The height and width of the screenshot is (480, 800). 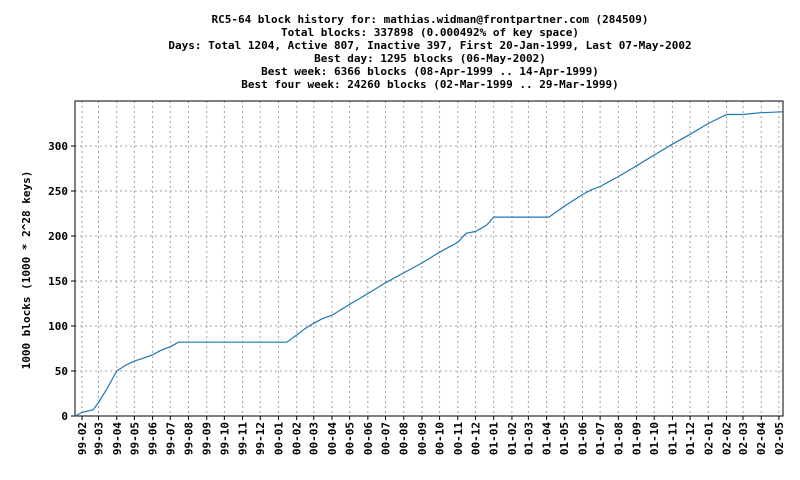 What do you see at coordinates (61, 371) in the screenshot?
I see `y-tick-label: 50` at bounding box center [61, 371].